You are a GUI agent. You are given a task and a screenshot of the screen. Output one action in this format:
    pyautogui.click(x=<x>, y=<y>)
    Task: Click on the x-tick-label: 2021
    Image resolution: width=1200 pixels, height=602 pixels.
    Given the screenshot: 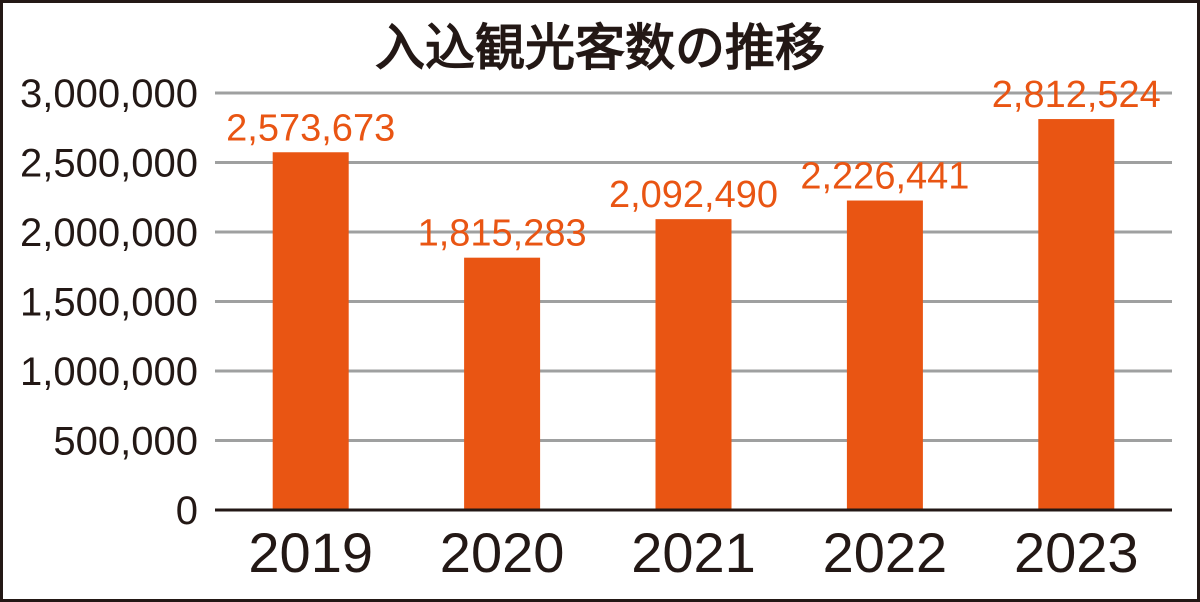 What is the action you would take?
    pyautogui.click(x=693, y=552)
    